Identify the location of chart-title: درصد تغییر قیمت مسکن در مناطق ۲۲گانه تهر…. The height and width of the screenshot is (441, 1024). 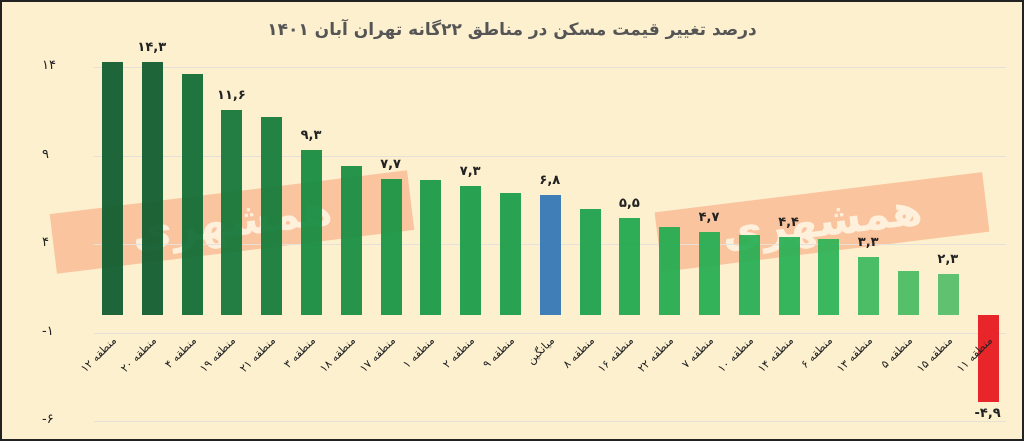
(512, 30).